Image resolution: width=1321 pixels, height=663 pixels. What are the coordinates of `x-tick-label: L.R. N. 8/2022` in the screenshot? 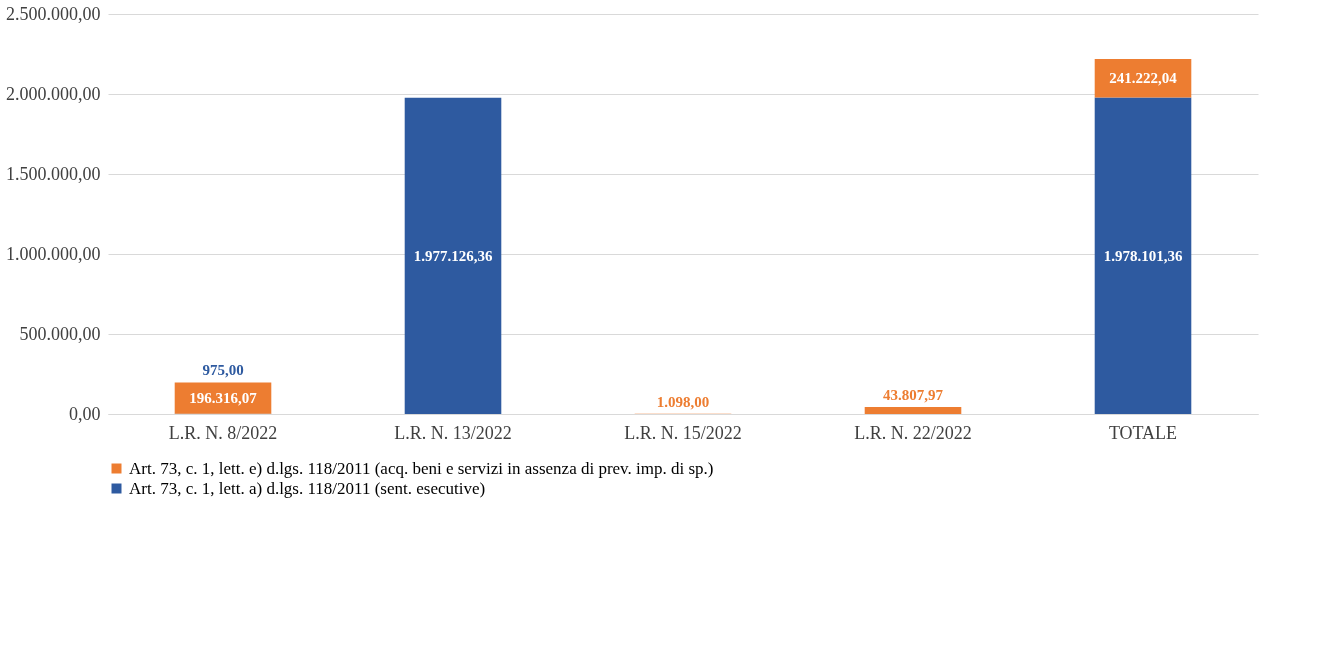 It's located at (223, 432).